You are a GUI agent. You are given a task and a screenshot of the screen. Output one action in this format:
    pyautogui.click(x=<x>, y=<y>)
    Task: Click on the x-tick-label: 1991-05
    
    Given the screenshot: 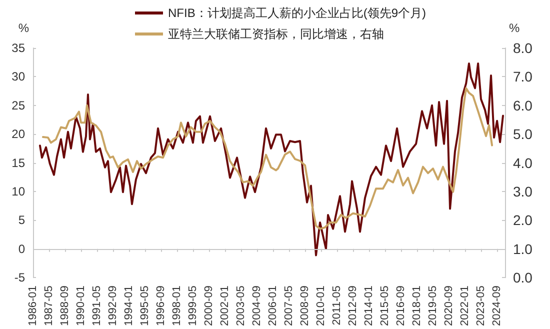 What is the action you would take?
    pyautogui.click(x=96, y=306)
    